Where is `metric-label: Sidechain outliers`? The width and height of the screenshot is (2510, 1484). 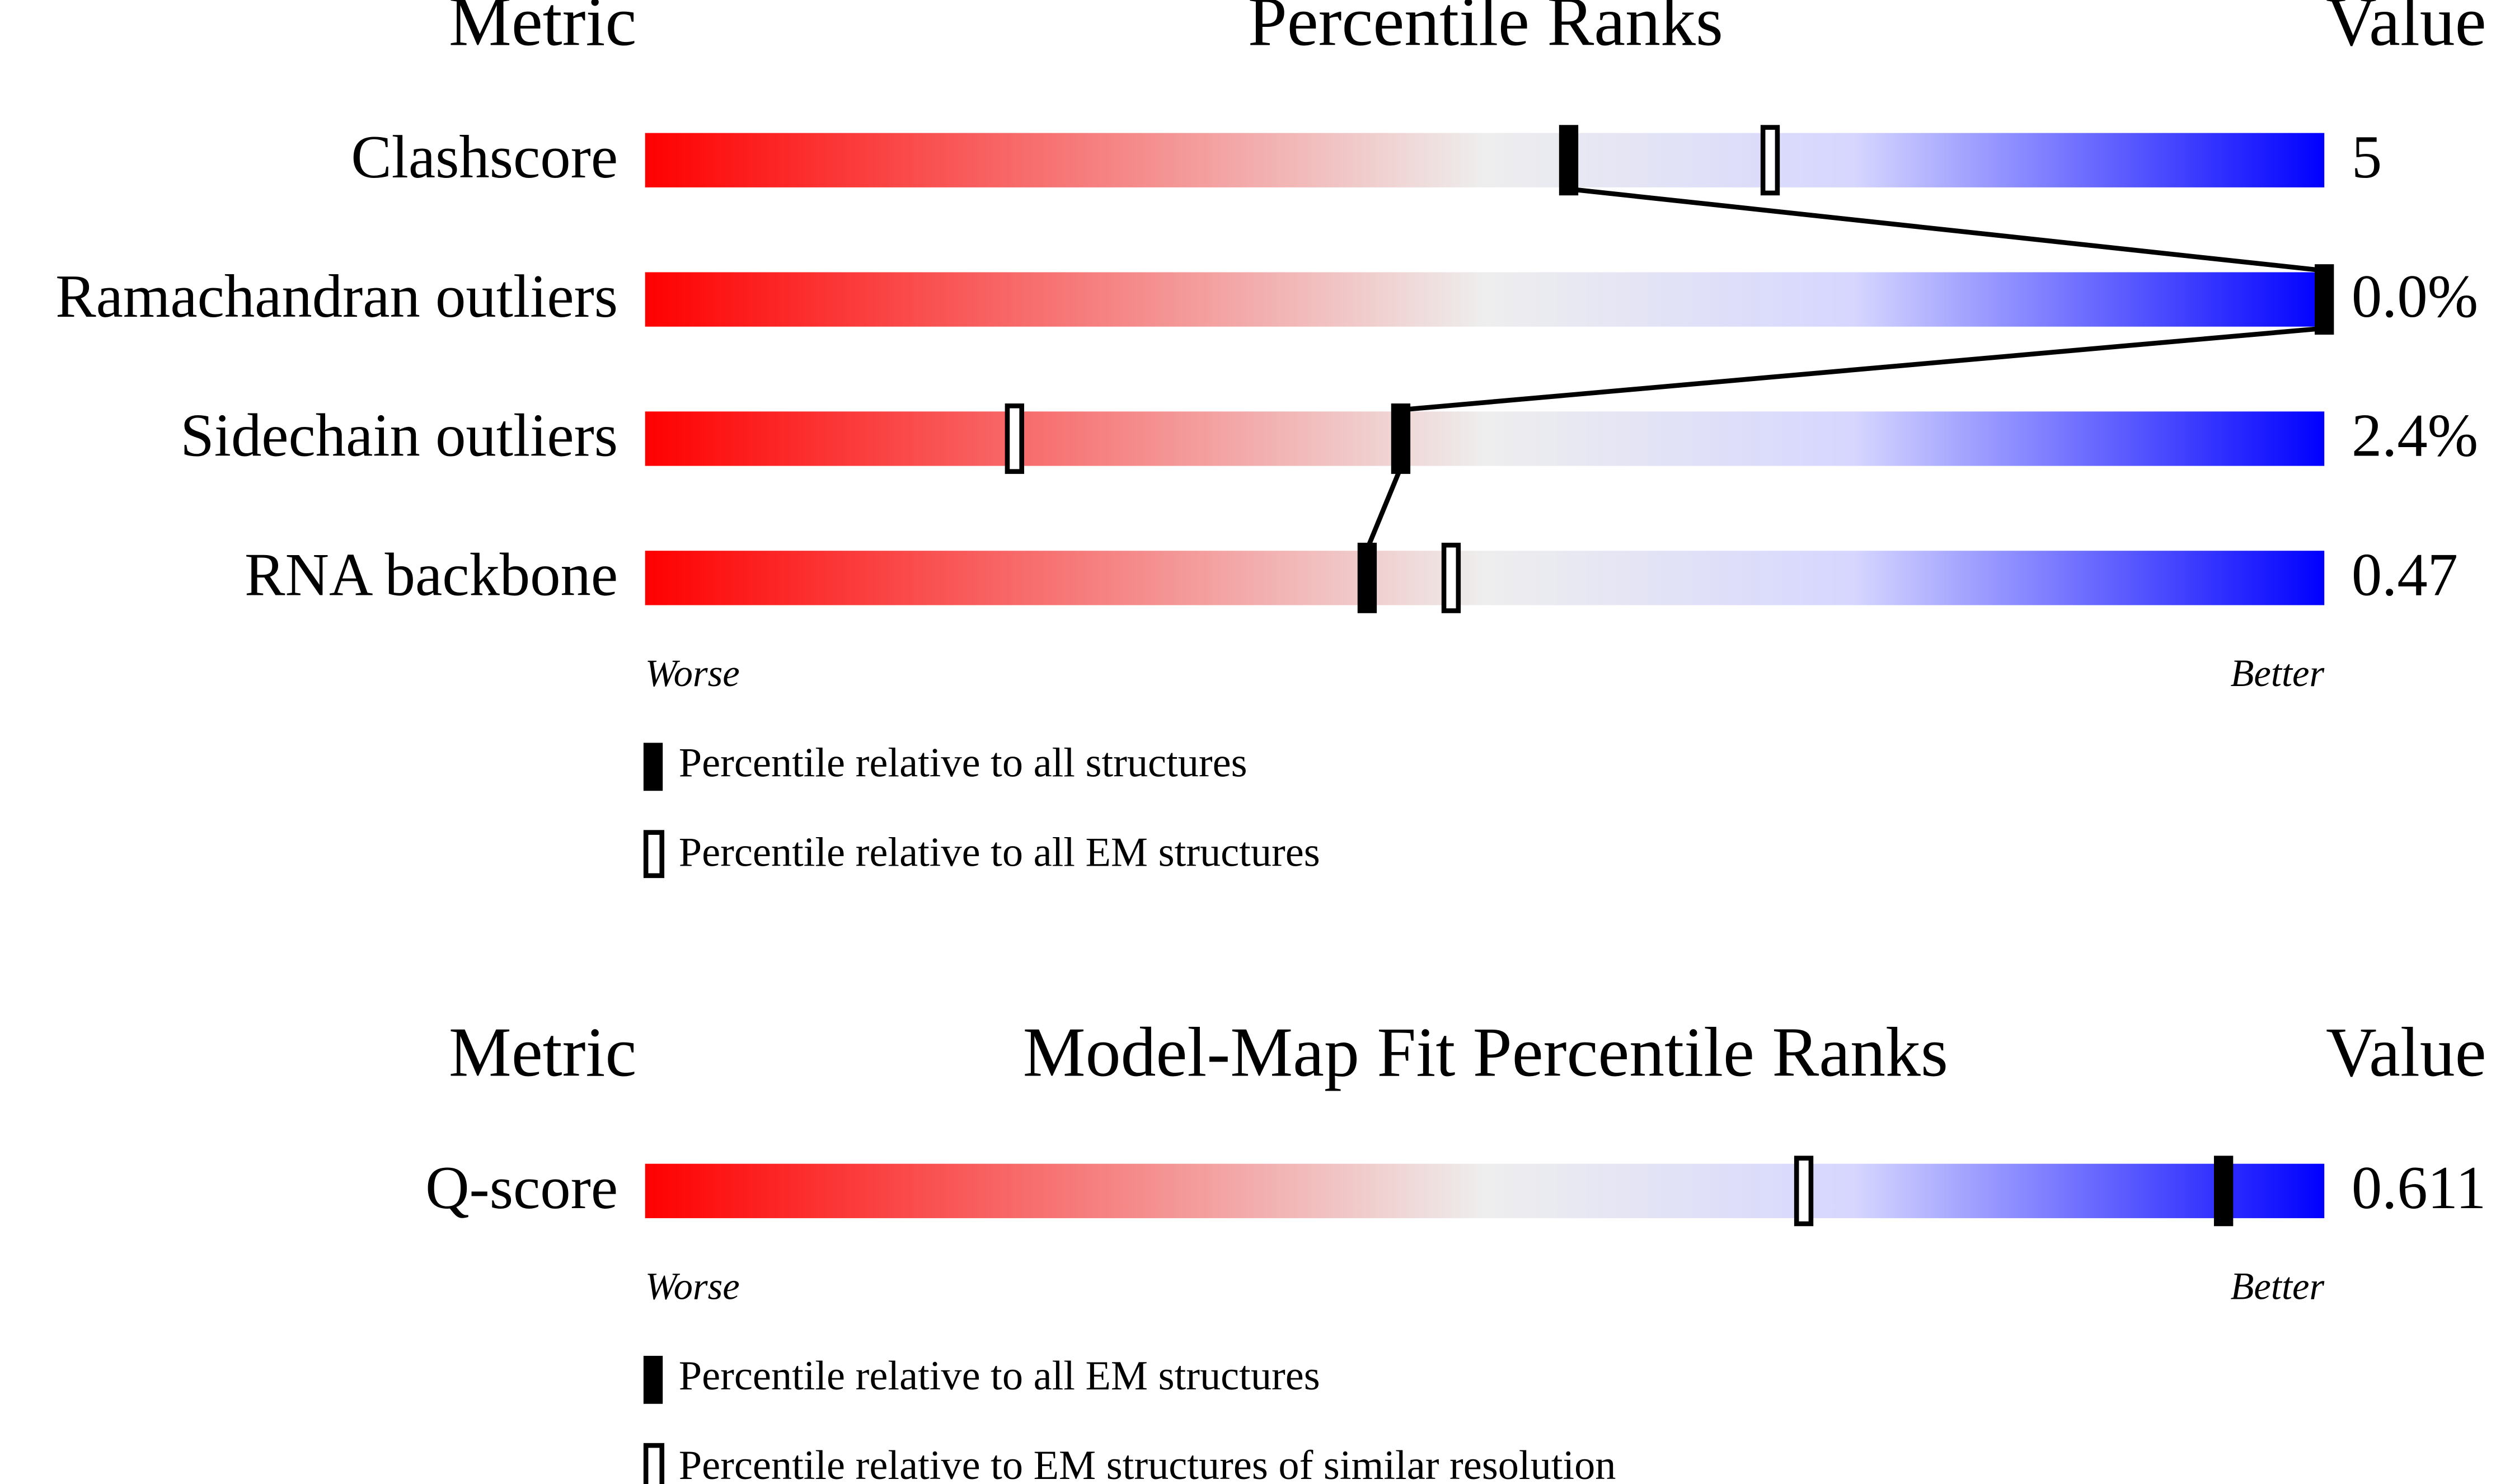
metric-label: Sidechain outliers is located at coordinates (399, 435).